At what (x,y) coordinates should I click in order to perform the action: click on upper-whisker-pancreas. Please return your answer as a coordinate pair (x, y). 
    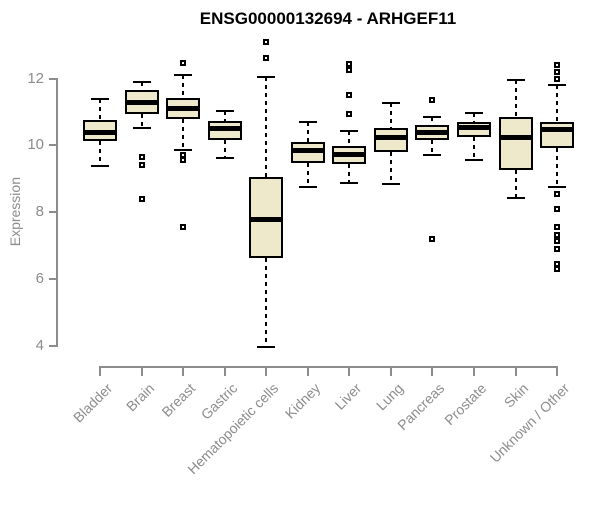
    Looking at the image, I should click on (432, 120).